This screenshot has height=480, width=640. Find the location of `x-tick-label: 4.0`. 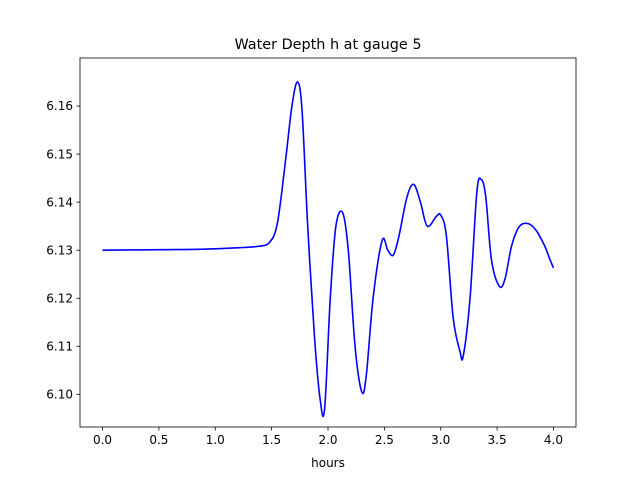

x-tick-label: 4.0 is located at coordinates (553, 440).